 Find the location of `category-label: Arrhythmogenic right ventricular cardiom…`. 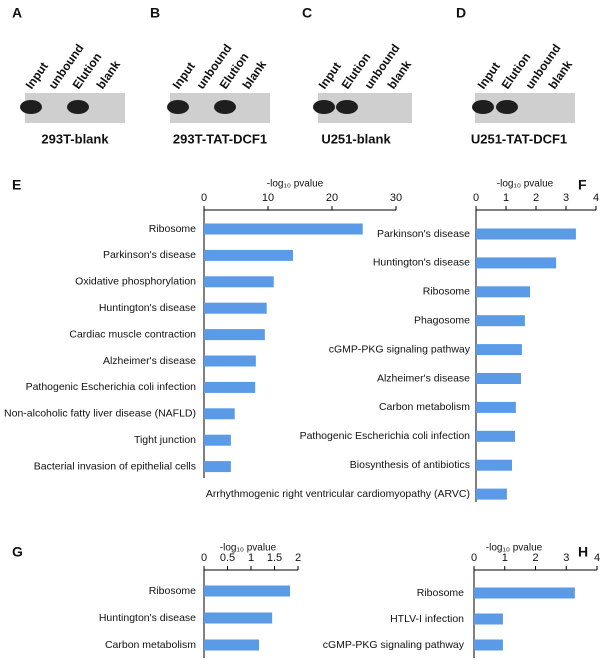

category-label: Arrhythmogenic right ventricular cardiom… is located at coordinates (338, 494).